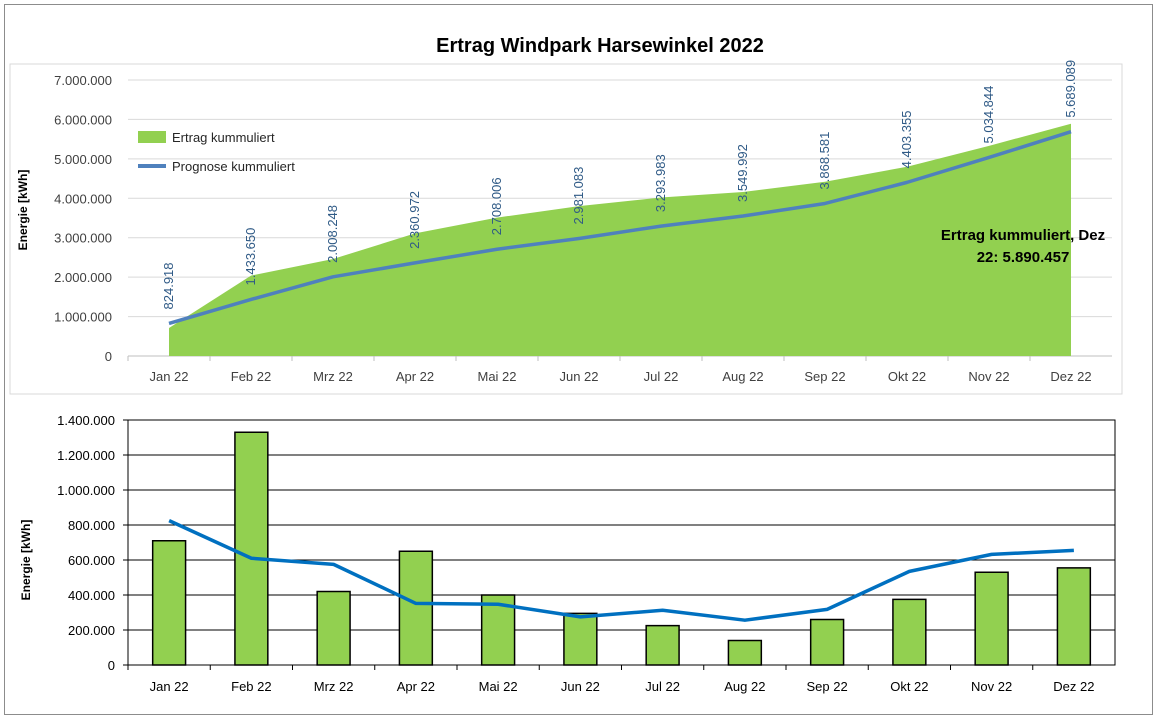  I want to click on data-label-prognose: 3.293.983, so click(660, 183).